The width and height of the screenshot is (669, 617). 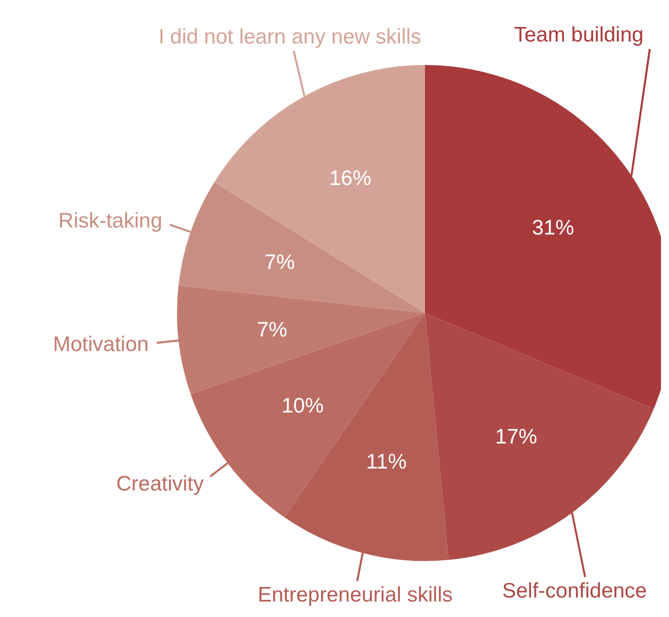 What do you see at coordinates (574, 591) in the screenshot?
I see `slice-label: Self-confidence` at bounding box center [574, 591].